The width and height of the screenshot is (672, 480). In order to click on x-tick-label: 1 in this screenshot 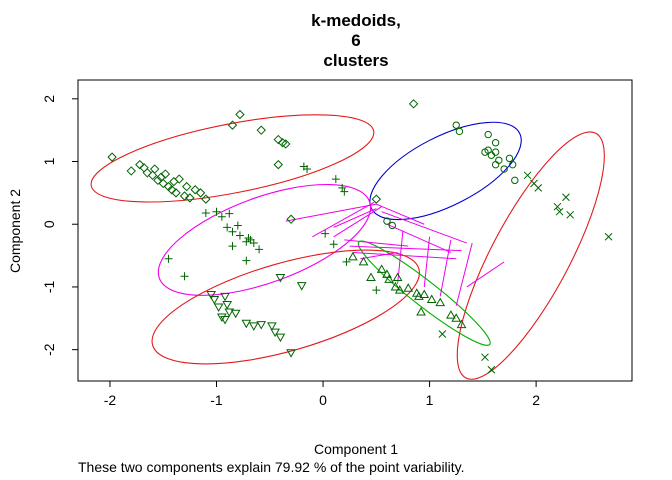, I will do `click(430, 400)`.